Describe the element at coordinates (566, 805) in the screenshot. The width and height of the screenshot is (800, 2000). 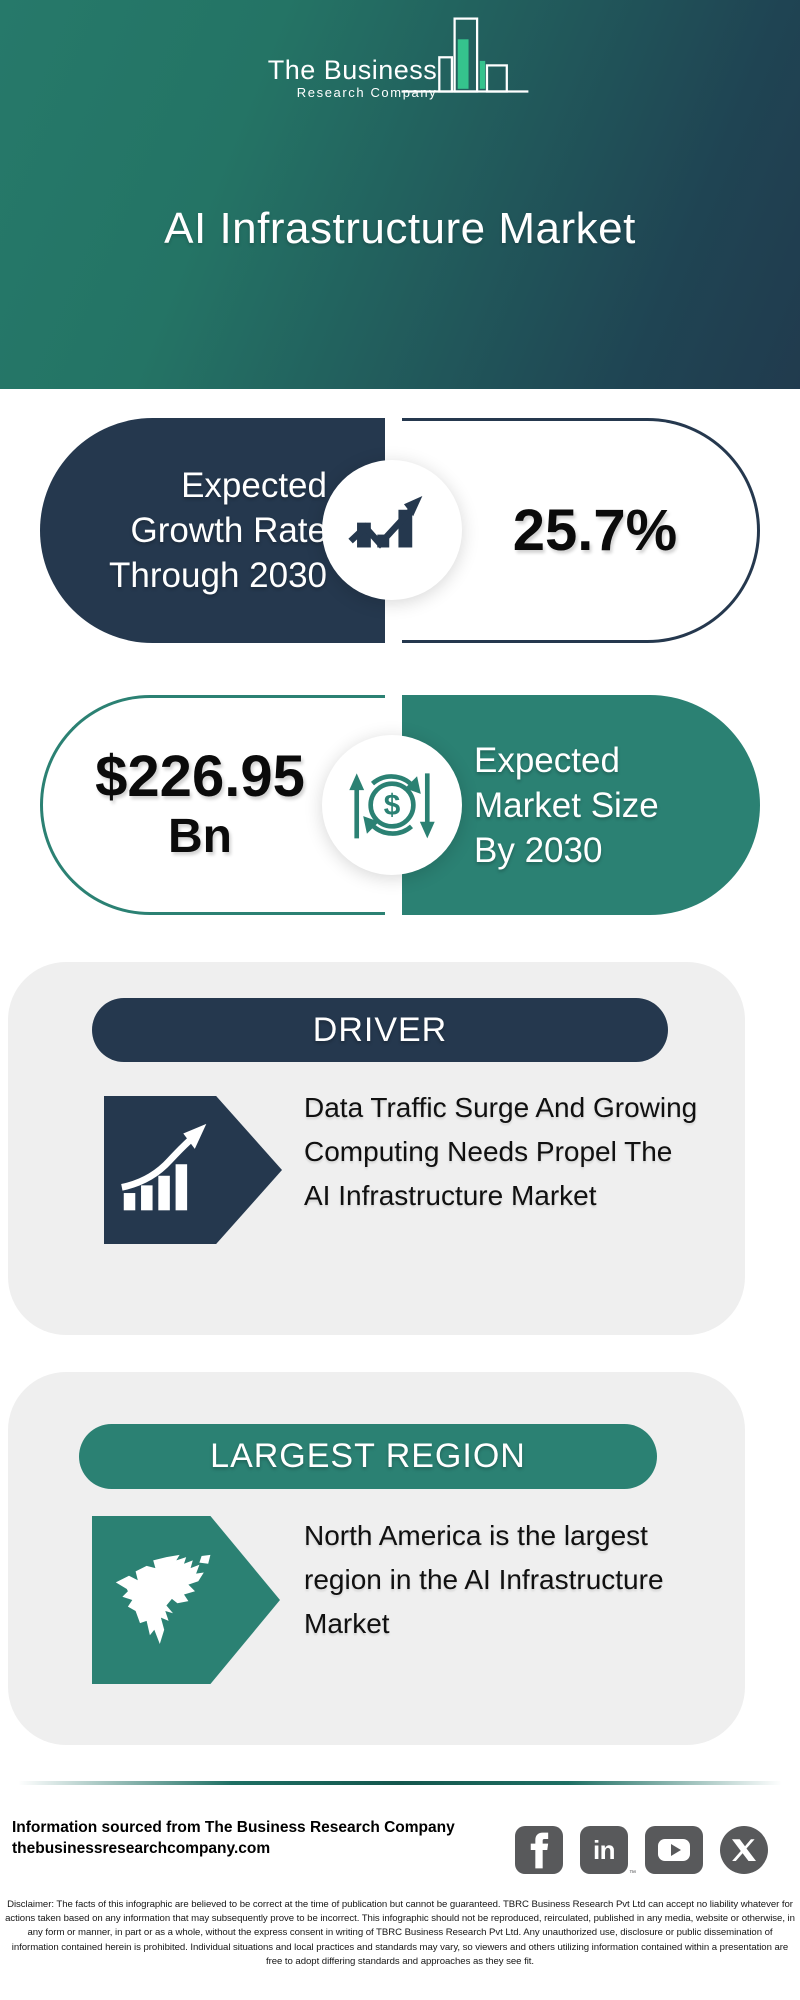
I see `market-size-label-line2: Market Size` at that location.